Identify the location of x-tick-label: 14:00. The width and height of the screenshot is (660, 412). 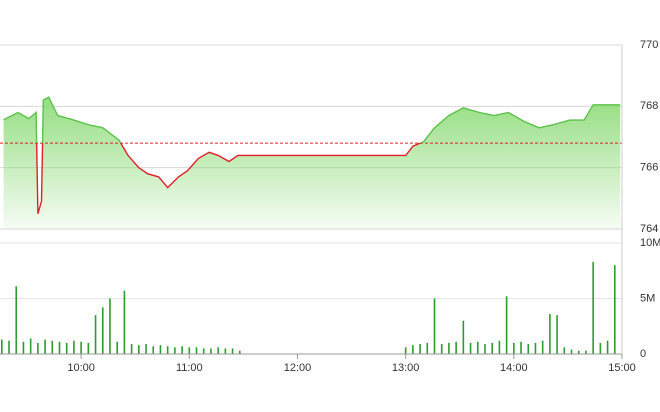
(514, 368).